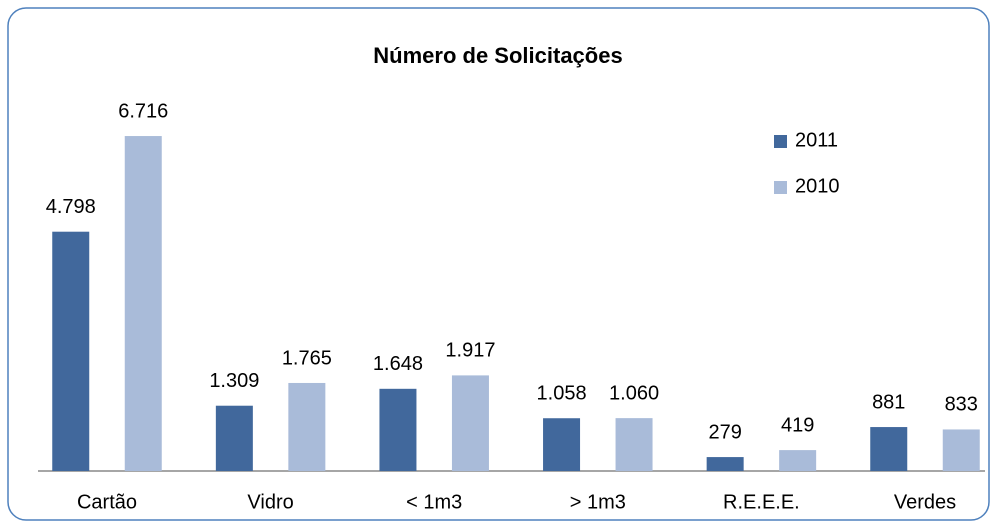  What do you see at coordinates (307, 358) in the screenshot?
I see `data-label: 1.765` at bounding box center [307, 358].